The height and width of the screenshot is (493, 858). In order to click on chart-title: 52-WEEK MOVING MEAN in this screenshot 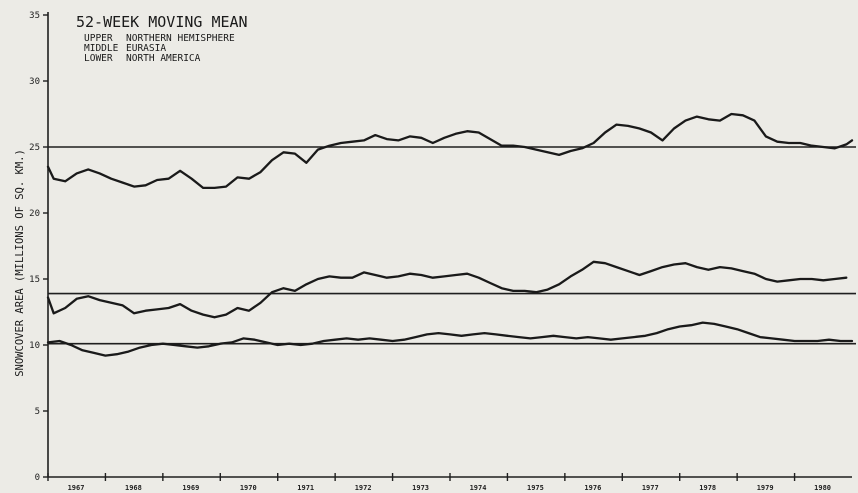, I will do `click(162, 22)`.